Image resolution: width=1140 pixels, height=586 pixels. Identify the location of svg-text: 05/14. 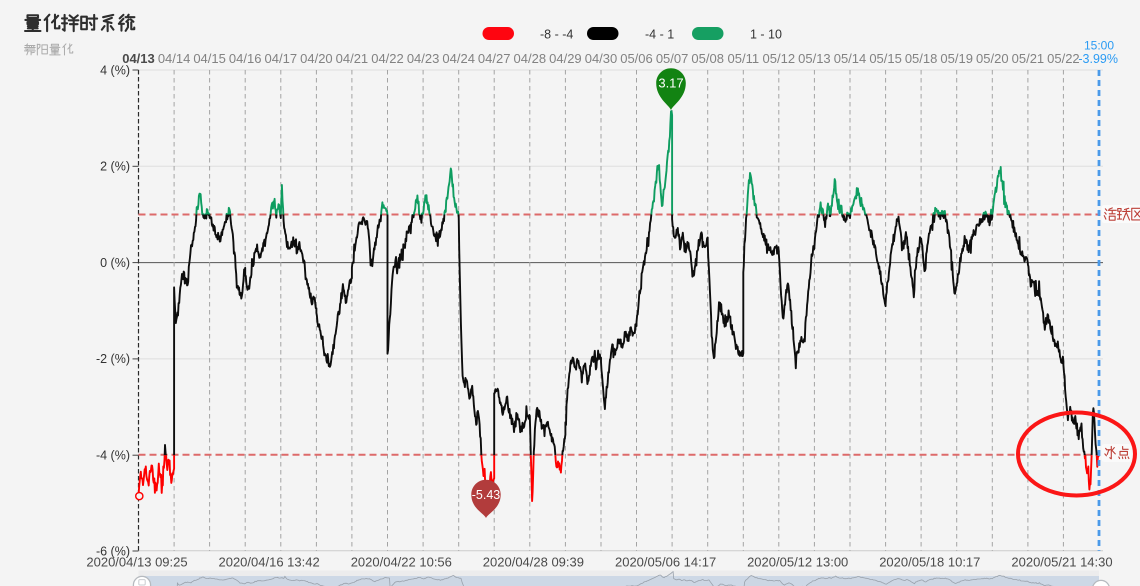
(850, 58).